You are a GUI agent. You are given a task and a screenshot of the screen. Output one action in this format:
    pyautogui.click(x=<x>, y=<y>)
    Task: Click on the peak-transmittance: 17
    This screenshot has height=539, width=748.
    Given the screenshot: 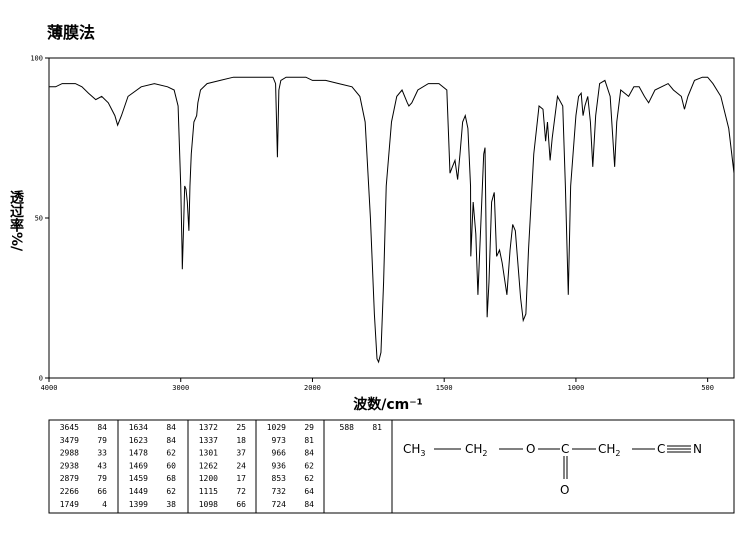 What is the action you would take?
    pyautogui.click(x=241, y=478)
    